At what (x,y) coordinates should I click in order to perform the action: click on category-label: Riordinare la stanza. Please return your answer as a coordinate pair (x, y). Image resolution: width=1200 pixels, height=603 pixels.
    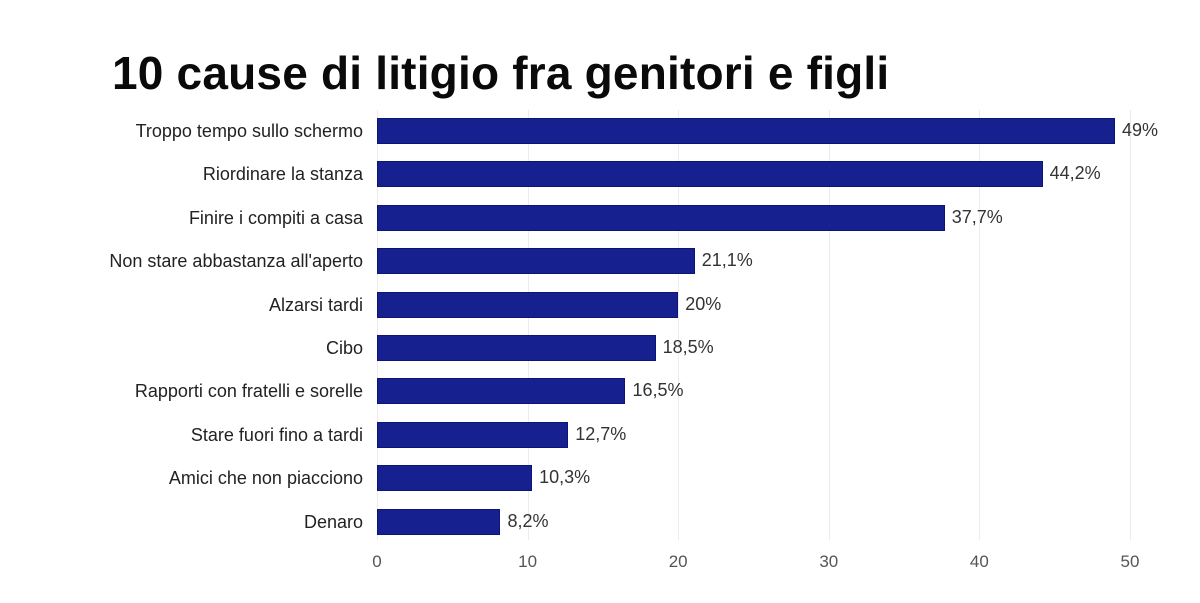
    Looking at the image, I should click on (282, 174).